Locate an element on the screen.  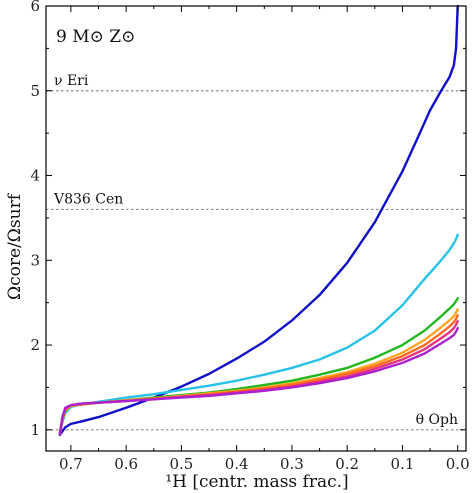
x-tick-label: 0.3 is located at coordinates (292, 464).